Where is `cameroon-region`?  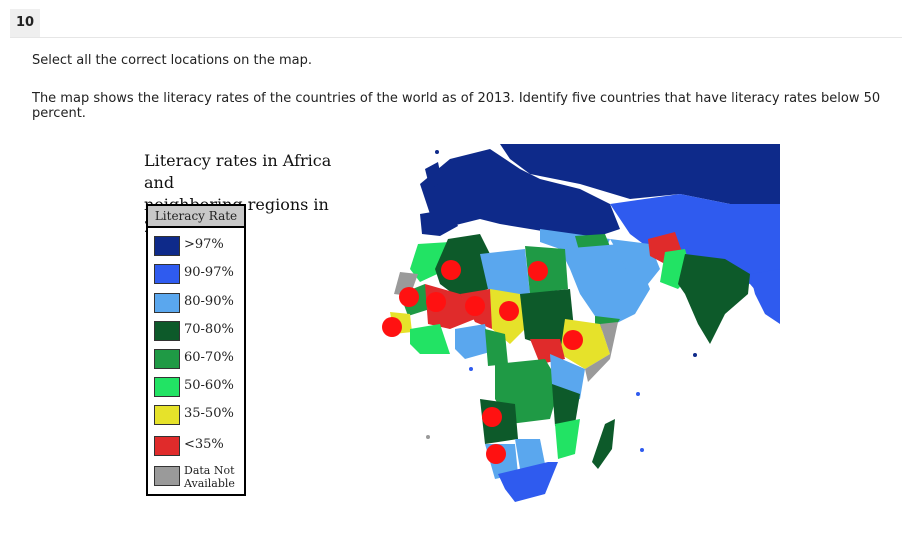
cameroon-region is located at coordinates (496, 347).